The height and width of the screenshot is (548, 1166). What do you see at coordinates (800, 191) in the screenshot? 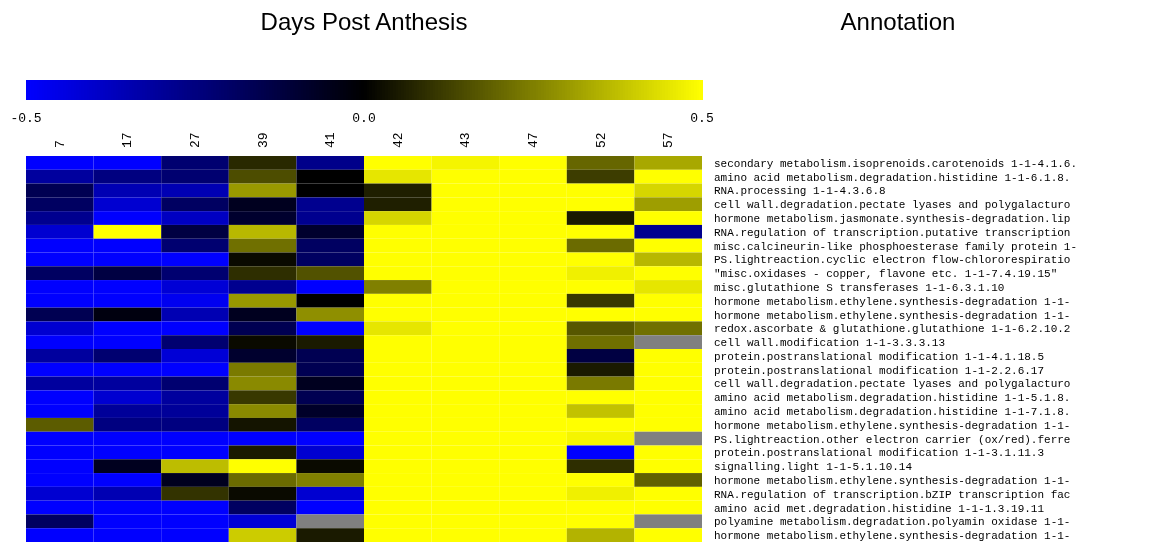
I see `y-tick-label: RNA.processing 1-1-4.3.6.8` at bounding box center [800, 191].